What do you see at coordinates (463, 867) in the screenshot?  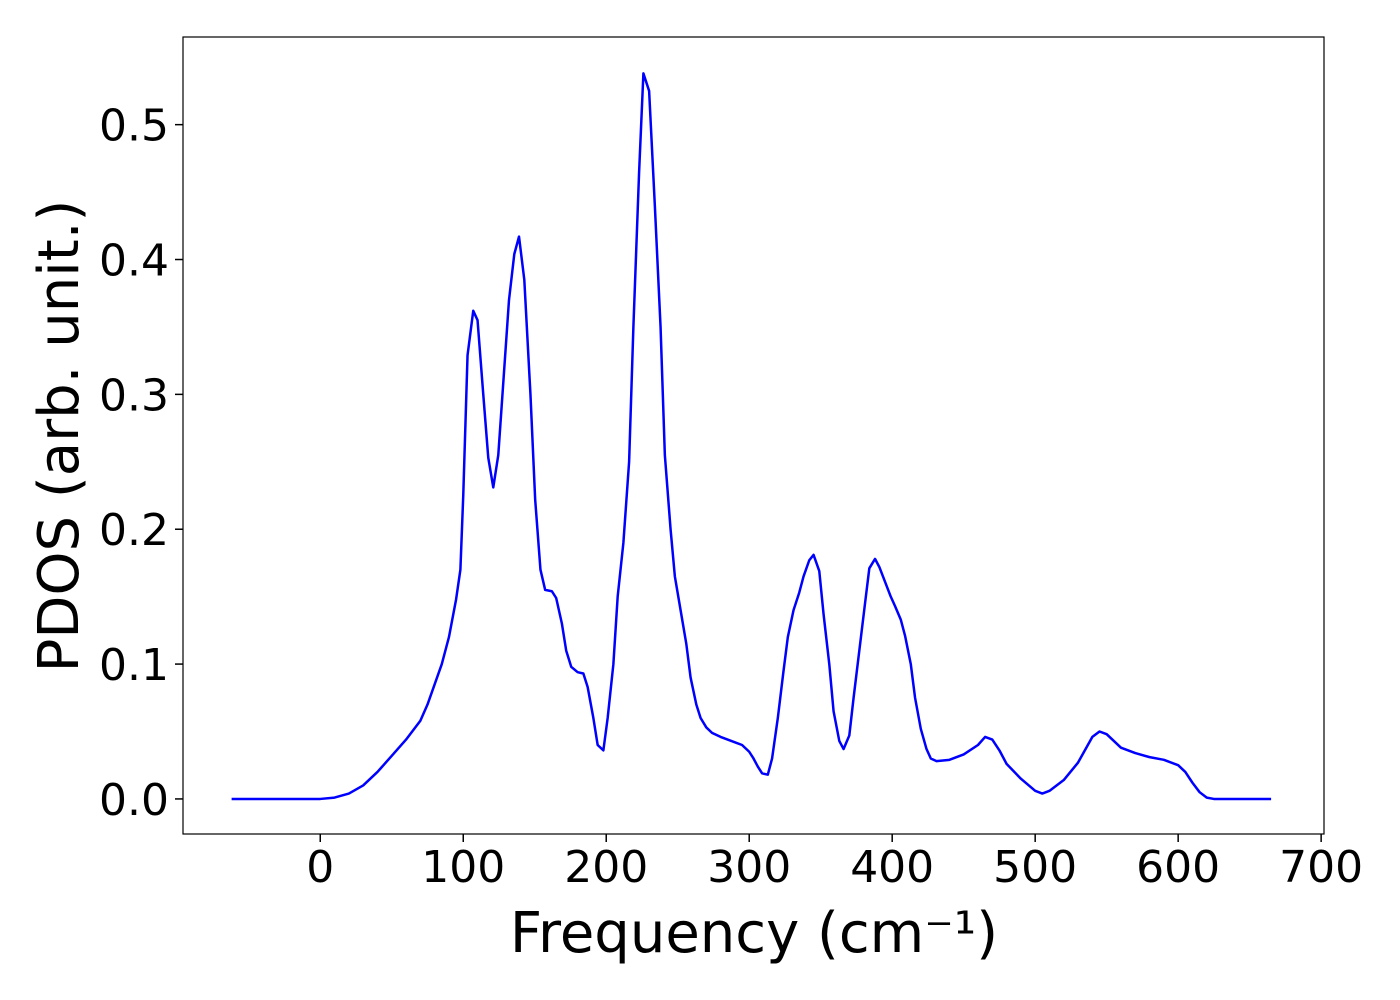 I see `x-tick-label: 100` at bounding box center [463, 867].